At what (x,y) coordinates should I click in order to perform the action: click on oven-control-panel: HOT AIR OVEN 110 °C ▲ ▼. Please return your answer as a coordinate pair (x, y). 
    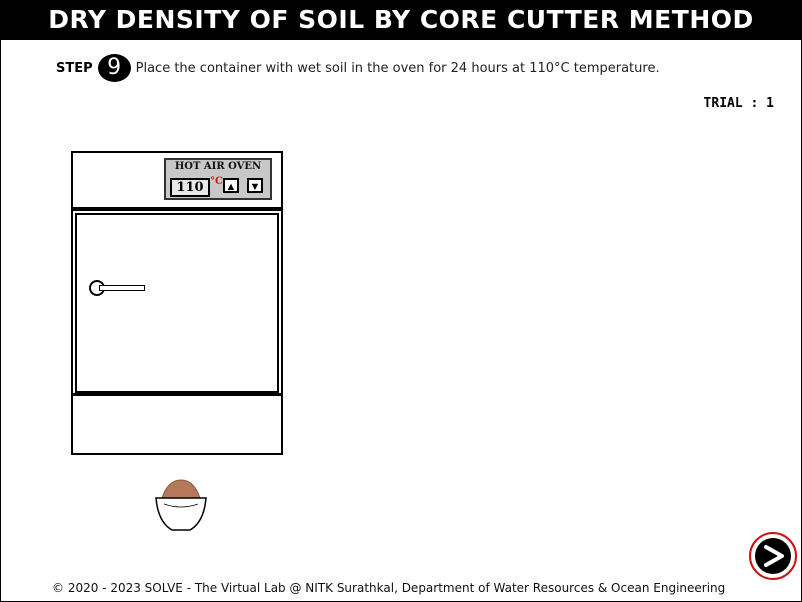
    Looking at the image, I should click on (218, 179).